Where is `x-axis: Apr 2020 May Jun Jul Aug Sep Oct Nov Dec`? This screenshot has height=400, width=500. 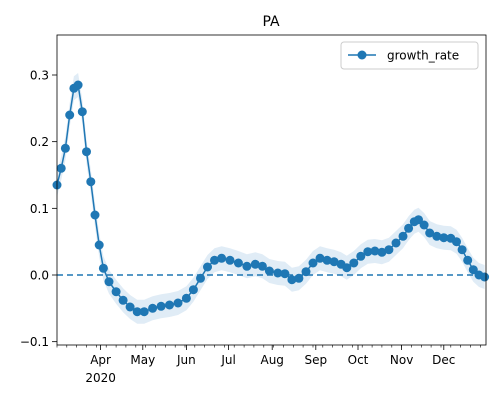
x-axis: Apr 2020 May Jun Jul Aug Sep Oct Nov Dec is located at coordinates (268, 365).